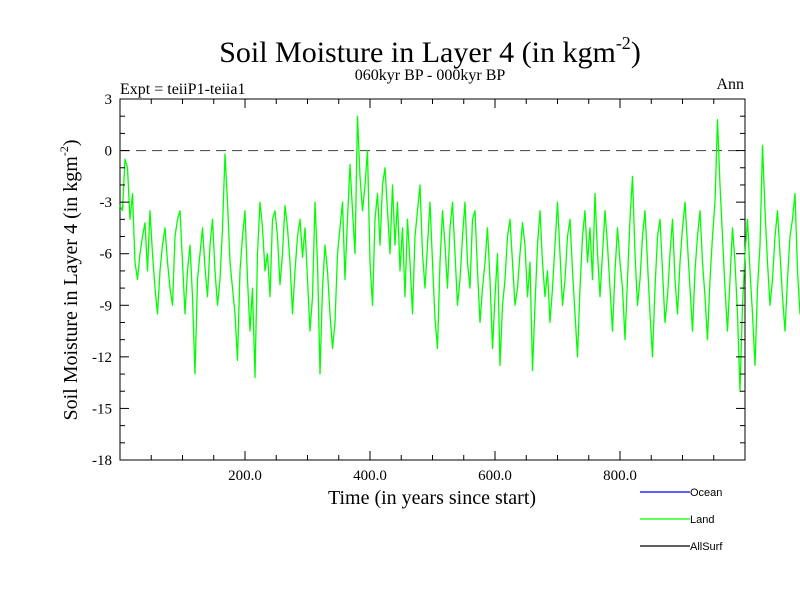 The image size is (800, 600). I want to click on y-tick-label: 3, so click(109, 100).